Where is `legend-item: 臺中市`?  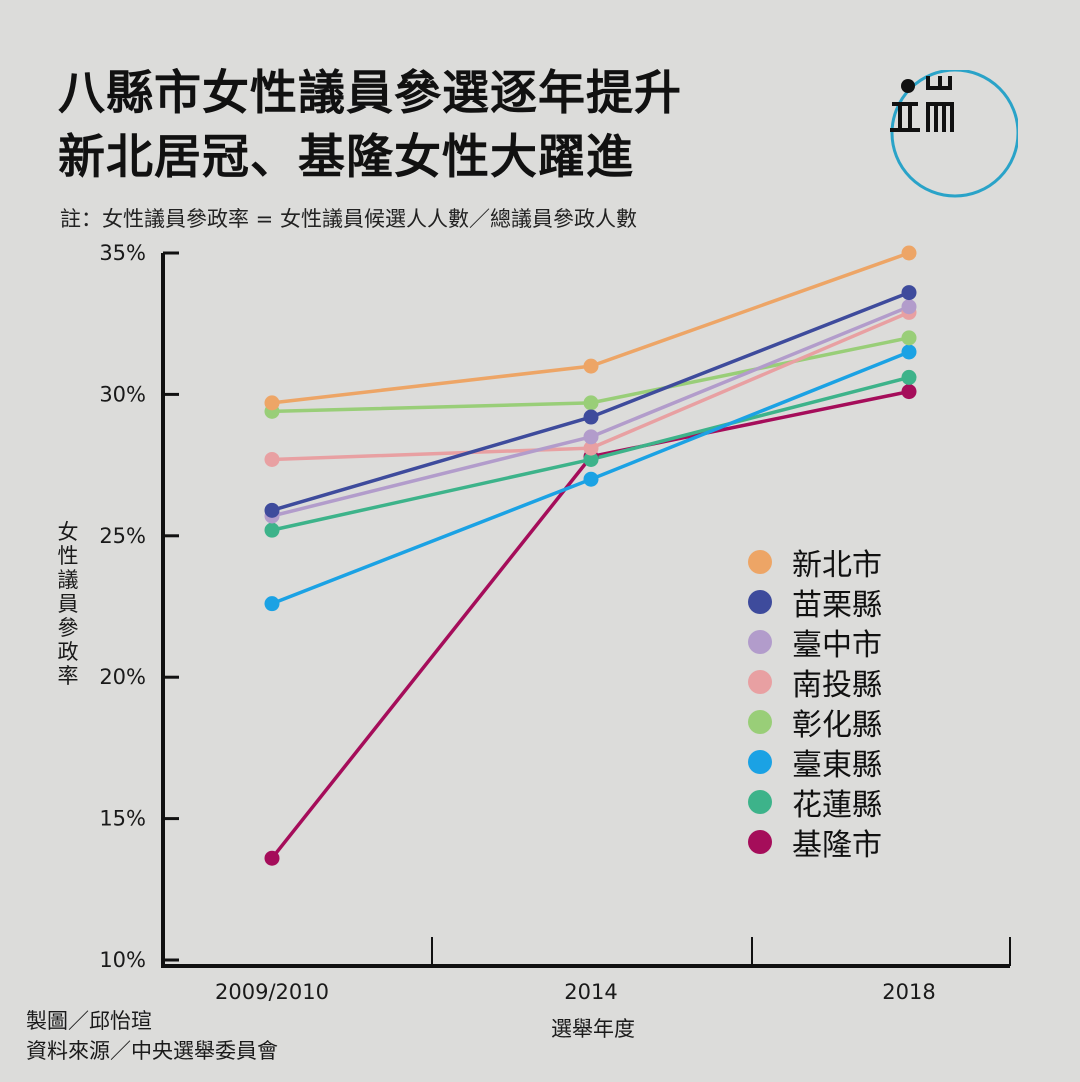 legend-item: 臺中市 is located at coordinates (815, 642).